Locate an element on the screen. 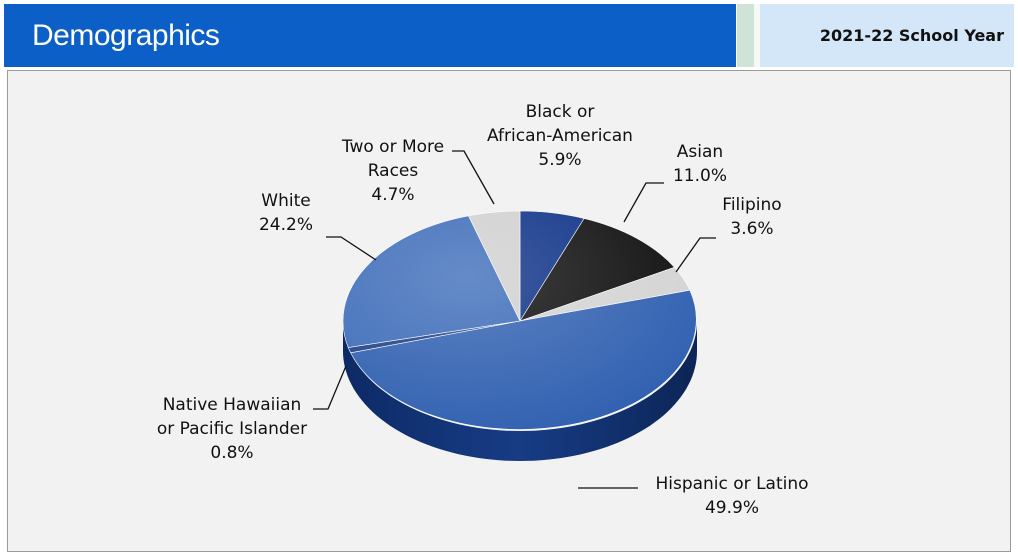 This screenshot has height=560, width=1018. label-asian: Asian 11.0% is located at coordinates (675, 182).